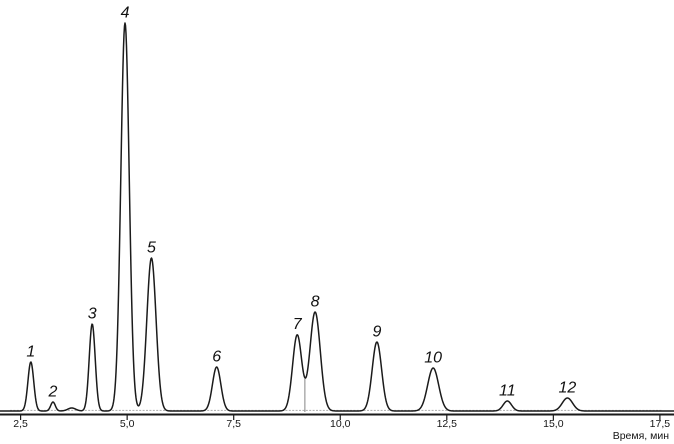  Describe the element at coordinates (151, 248) in the screenshot. I see `peak-label: 5` at that location.